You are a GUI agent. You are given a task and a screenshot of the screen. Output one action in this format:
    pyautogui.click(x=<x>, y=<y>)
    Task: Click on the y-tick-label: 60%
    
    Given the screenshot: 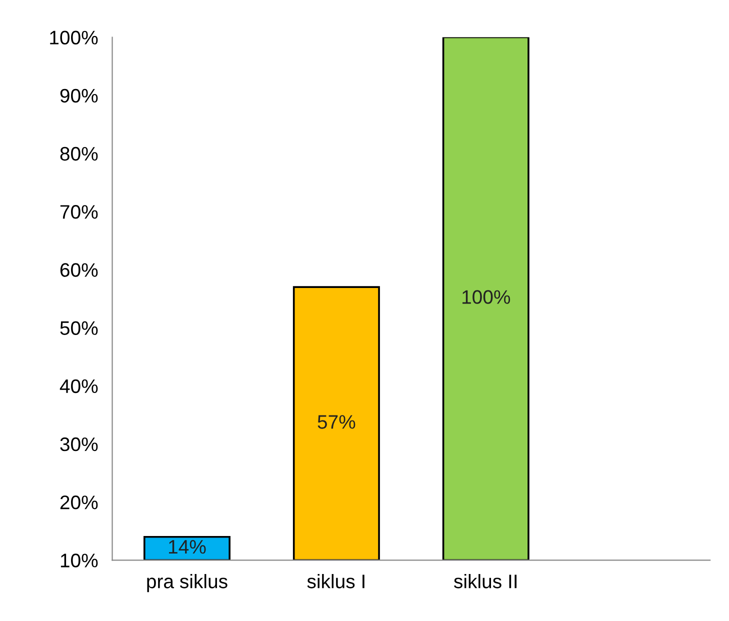 What is the action you would take?
    pyautogui.click(x=79, y=270)
    